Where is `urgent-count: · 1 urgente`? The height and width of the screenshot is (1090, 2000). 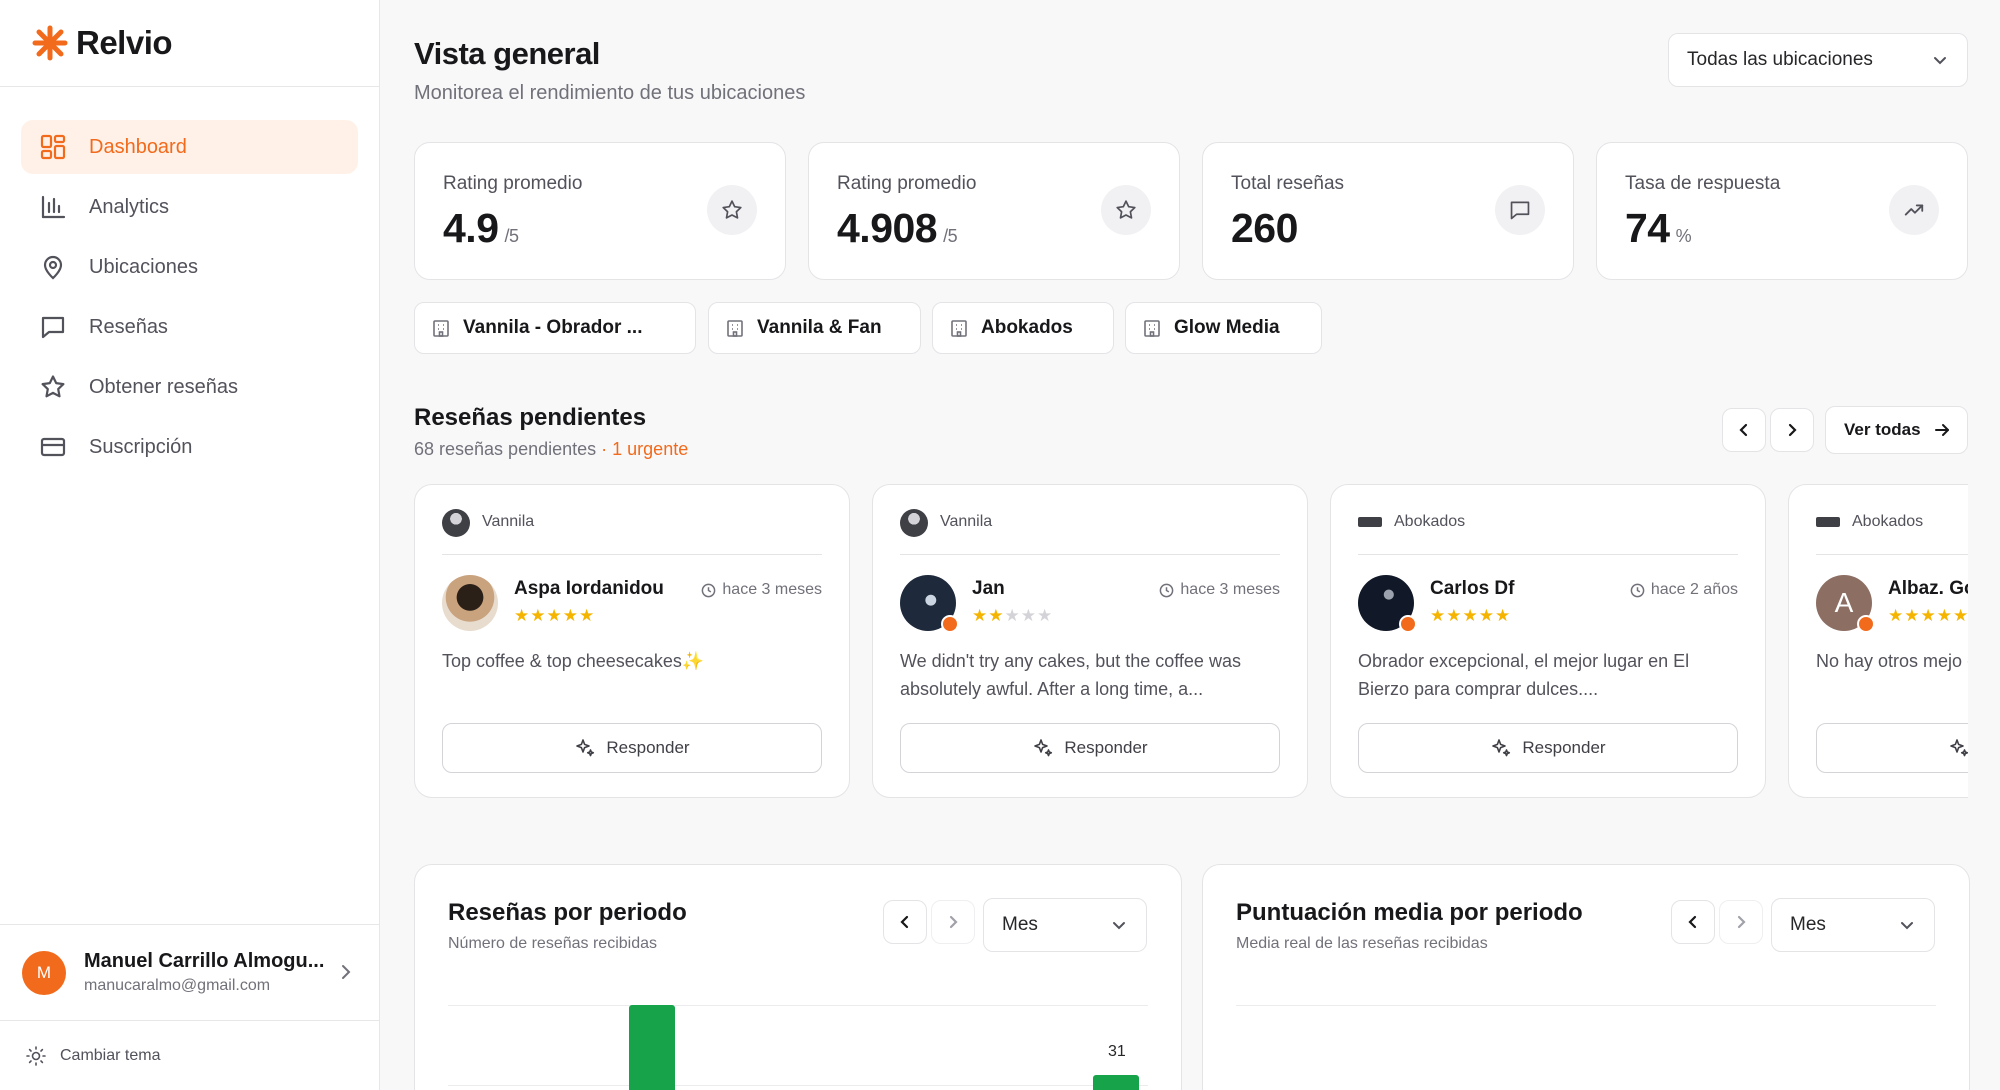
urgent-count: · 1 urgente is located at coordinates (645, 449).